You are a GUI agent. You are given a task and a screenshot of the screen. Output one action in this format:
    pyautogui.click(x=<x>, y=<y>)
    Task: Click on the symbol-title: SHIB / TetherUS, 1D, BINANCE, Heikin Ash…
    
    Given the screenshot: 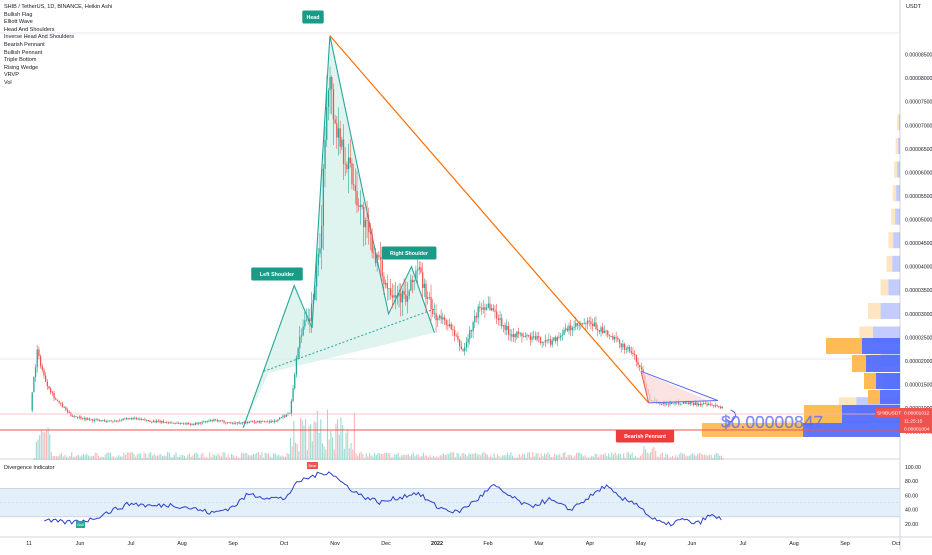 What is the action you would take?
    pyautogui.click(x=58, y=7)
    